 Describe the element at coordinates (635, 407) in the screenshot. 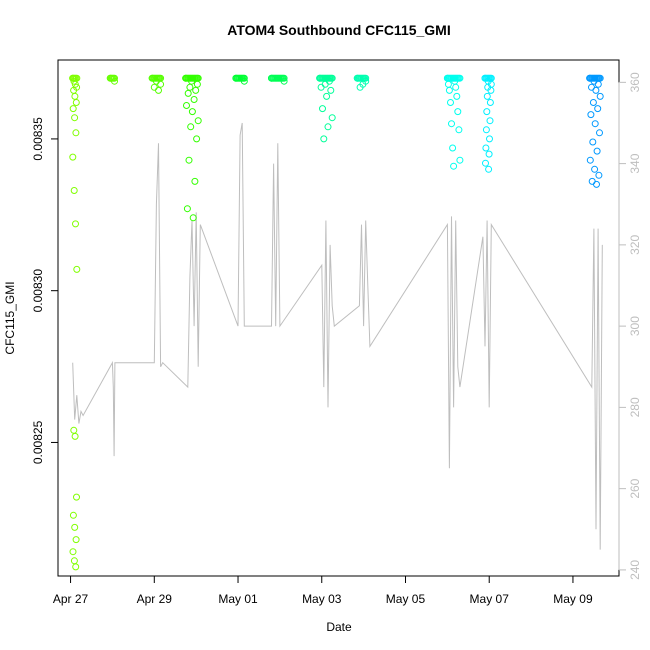

I see `y-right-tick-label: 280` at that location.